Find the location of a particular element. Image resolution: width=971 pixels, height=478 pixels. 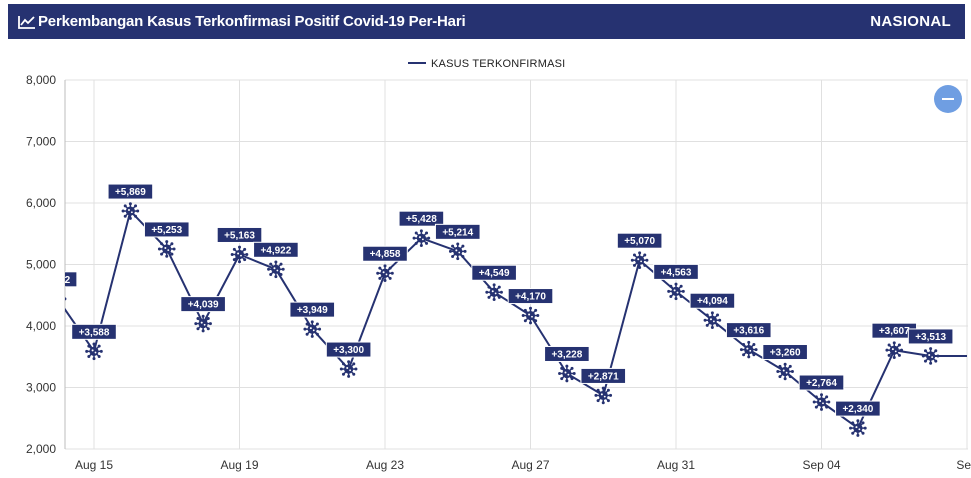

data-label-text: +3,513 is located at coordinates (930, 337).